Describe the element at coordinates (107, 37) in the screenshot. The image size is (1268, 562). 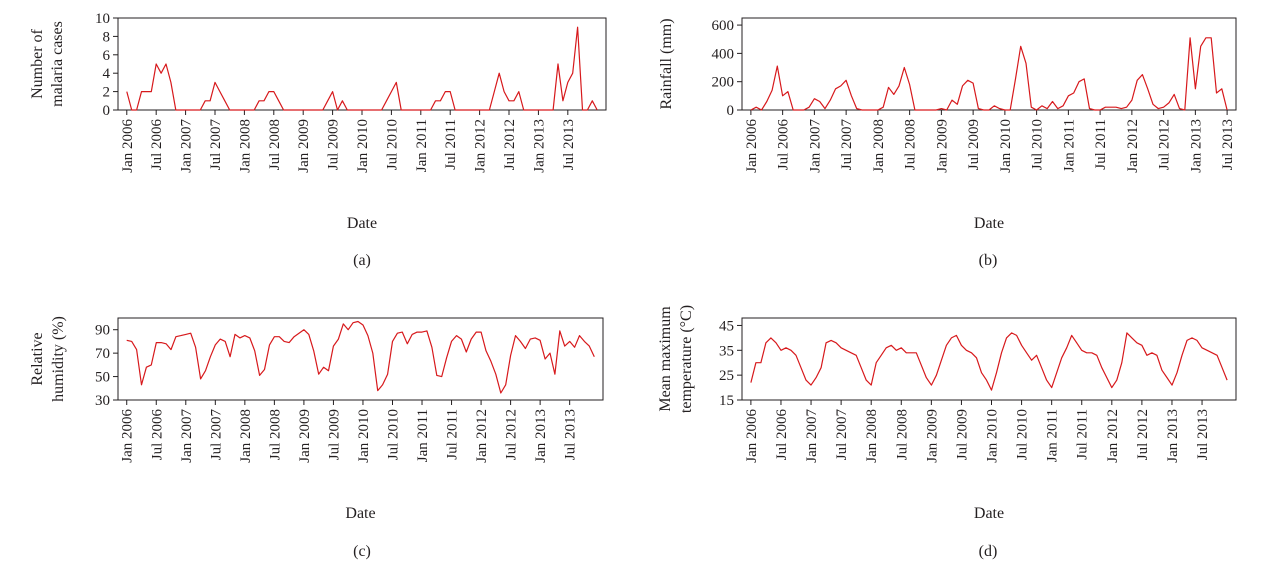
I see `y-tick-label: 8` at that location.